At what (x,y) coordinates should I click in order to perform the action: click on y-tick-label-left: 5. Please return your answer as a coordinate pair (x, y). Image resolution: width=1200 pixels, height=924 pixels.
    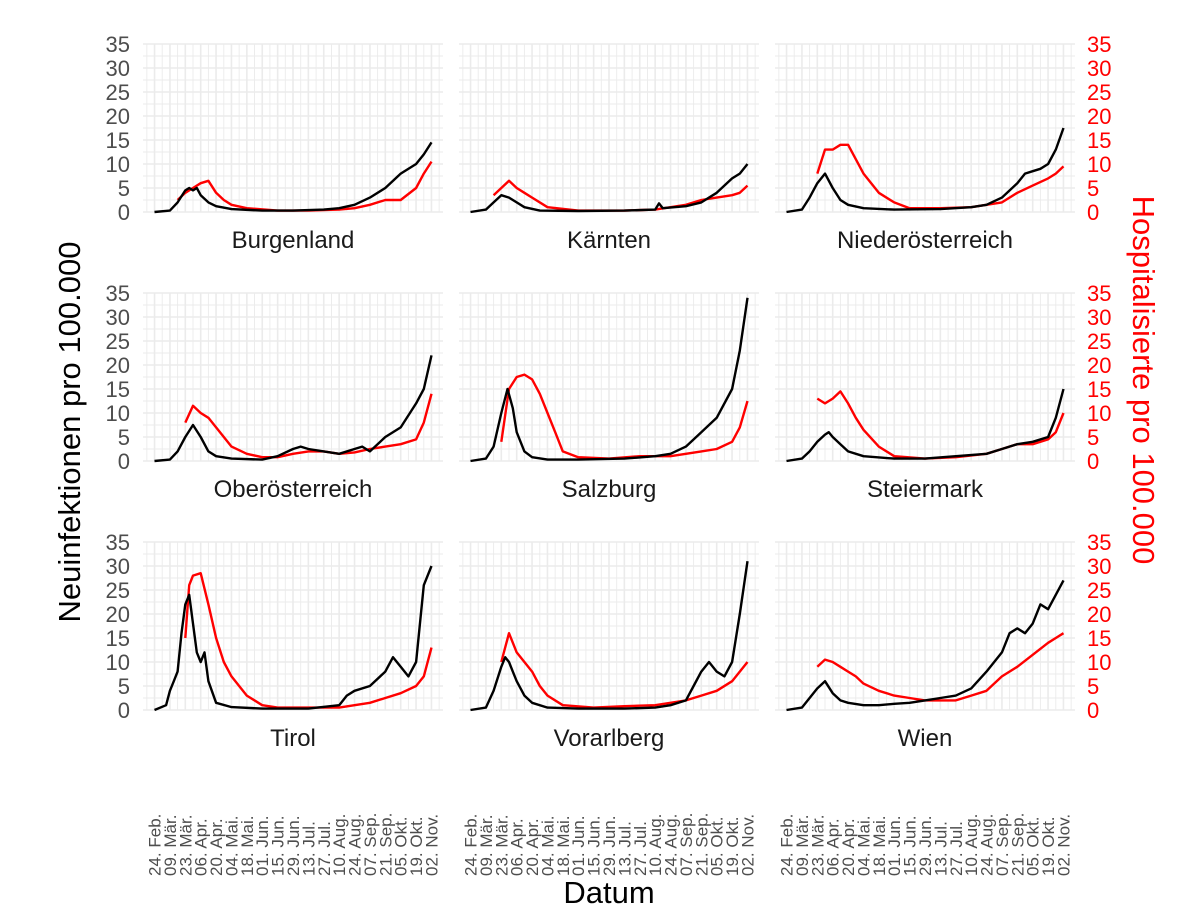
    Looking at the image, I should click on (124, 188).